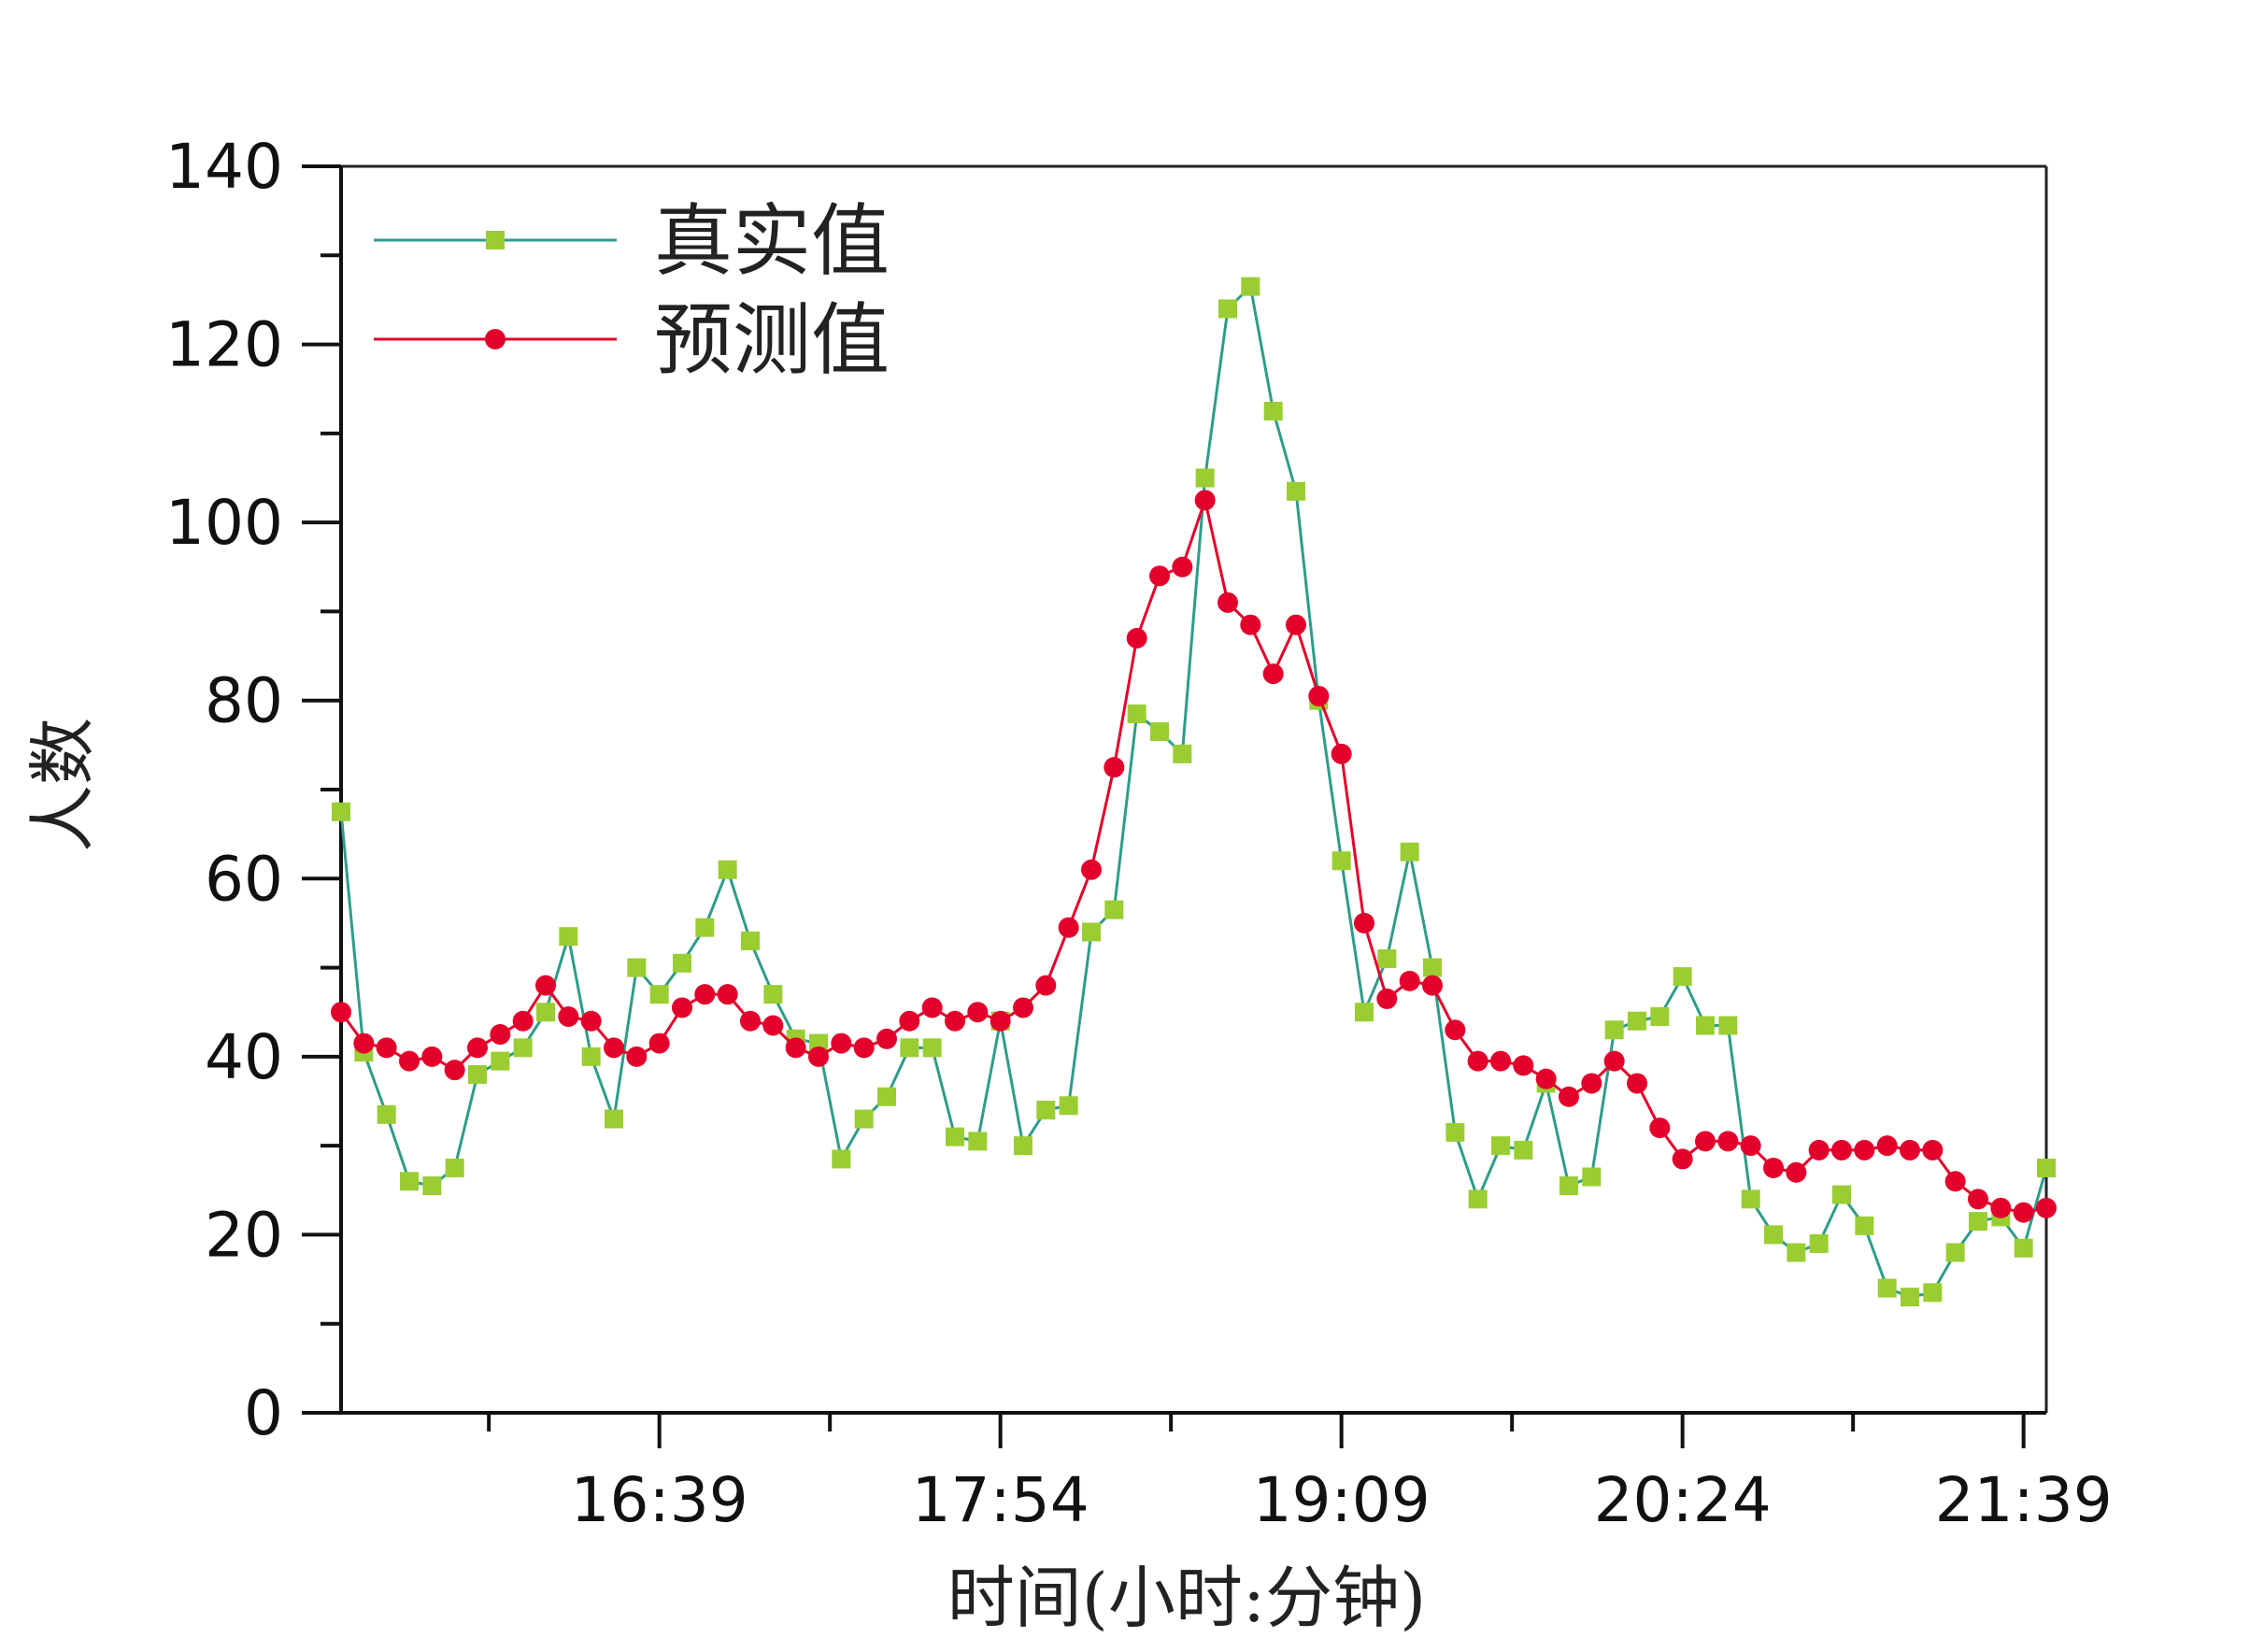  I want to click on y-tick-label: 60, so click(244, 879).